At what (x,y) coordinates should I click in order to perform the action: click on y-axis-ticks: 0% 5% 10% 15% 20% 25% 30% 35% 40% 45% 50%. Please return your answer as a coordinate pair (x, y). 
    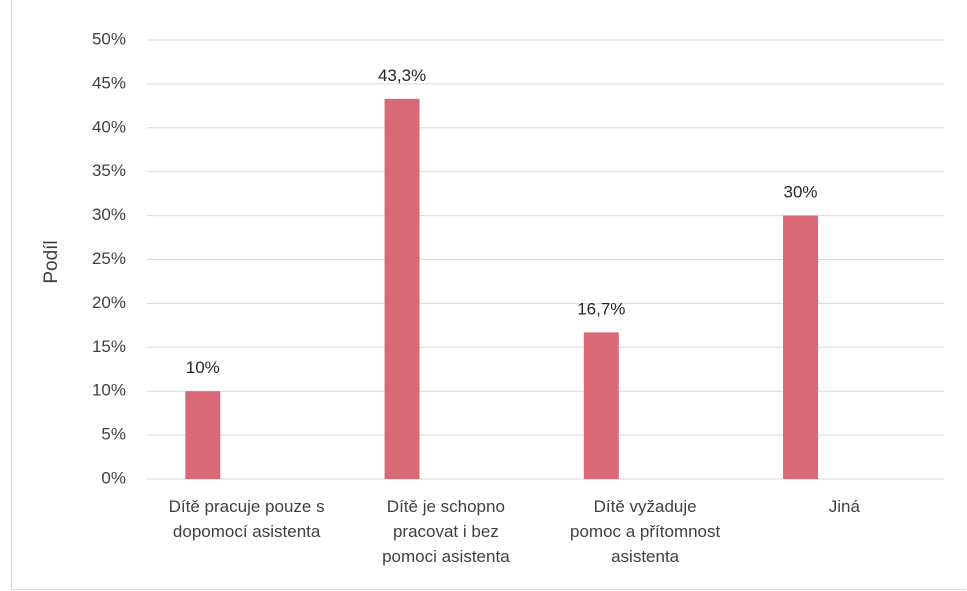
    Looking at the image, I should click on (109, 258).